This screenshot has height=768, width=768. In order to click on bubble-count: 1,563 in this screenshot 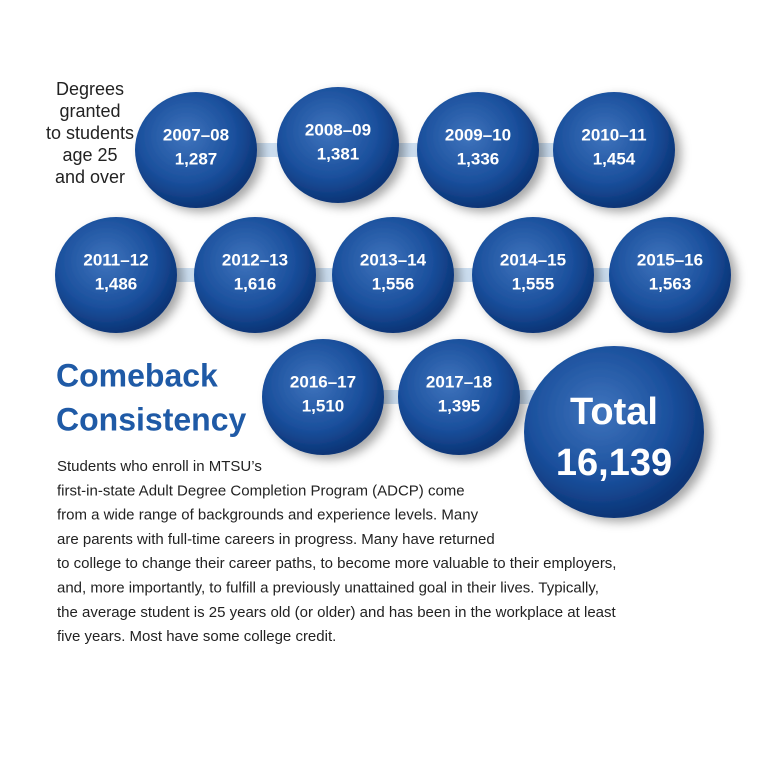, I will do `click(670, 283)`.